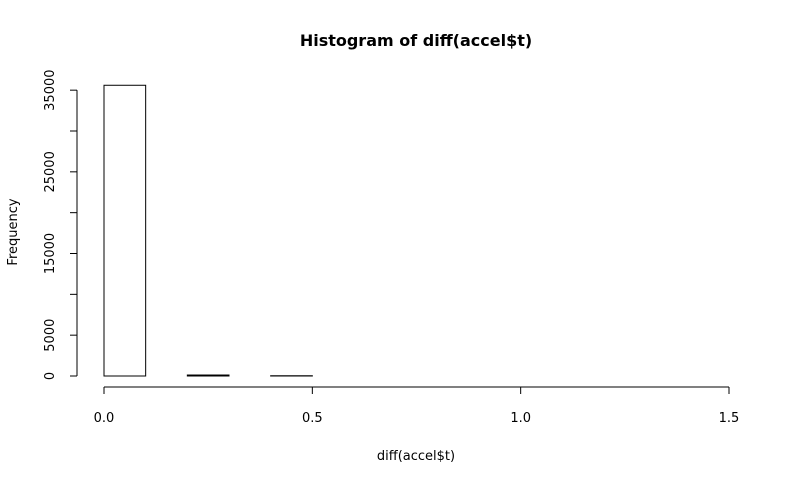  What do you see at coordinates (104, 418) in the screenshot?
I see `x-tick-label: 0.0` at bounding box center [104, 418].